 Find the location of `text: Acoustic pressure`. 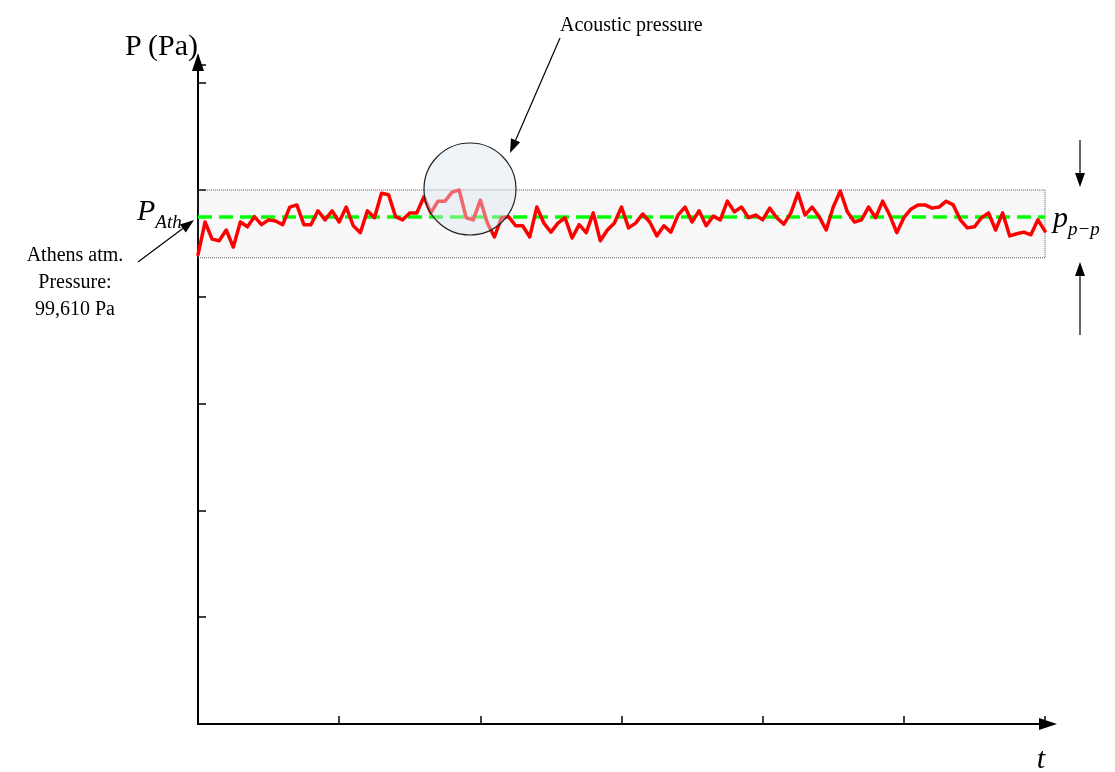

text: Acoustic pressure is located at coordinates (631, 24).